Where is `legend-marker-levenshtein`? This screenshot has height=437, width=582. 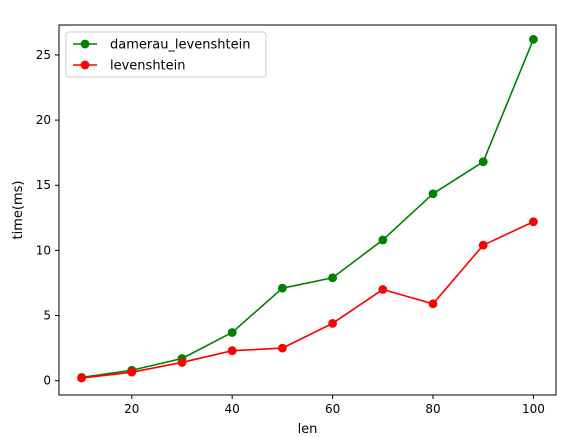 legend-marker-levenshtein is located at coordinates (85, 65).